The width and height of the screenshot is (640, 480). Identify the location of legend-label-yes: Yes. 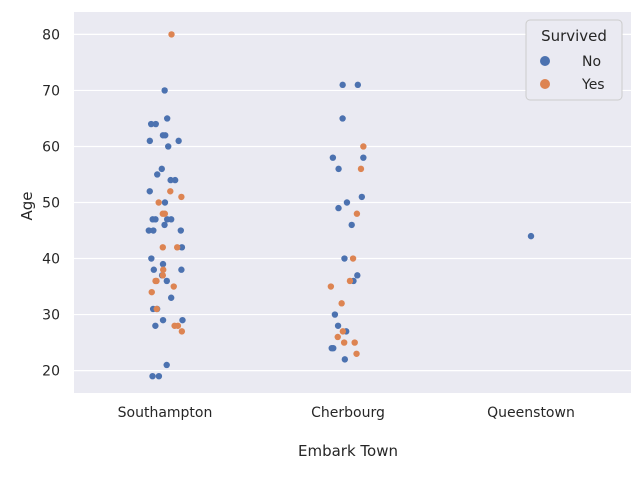
(593, 85).